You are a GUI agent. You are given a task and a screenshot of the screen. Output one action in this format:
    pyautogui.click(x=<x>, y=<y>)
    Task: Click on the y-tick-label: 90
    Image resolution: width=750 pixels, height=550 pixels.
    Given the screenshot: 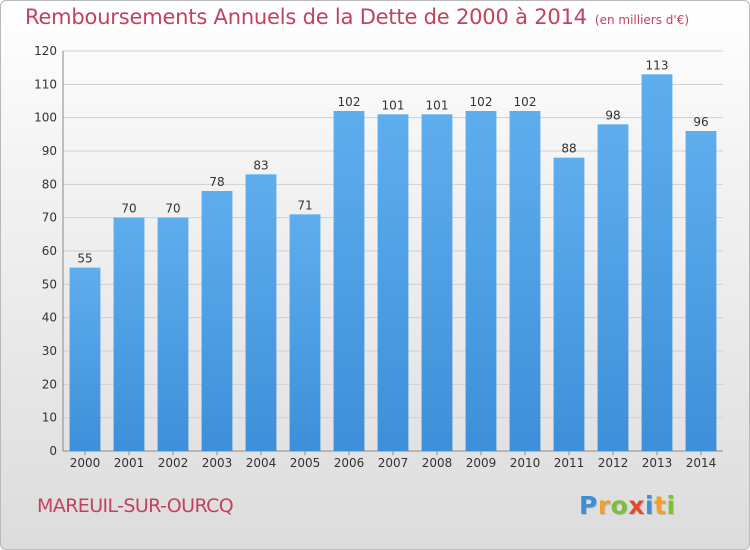 What is the action you would take?
    pyautogui.click(x=49, y=151)
    